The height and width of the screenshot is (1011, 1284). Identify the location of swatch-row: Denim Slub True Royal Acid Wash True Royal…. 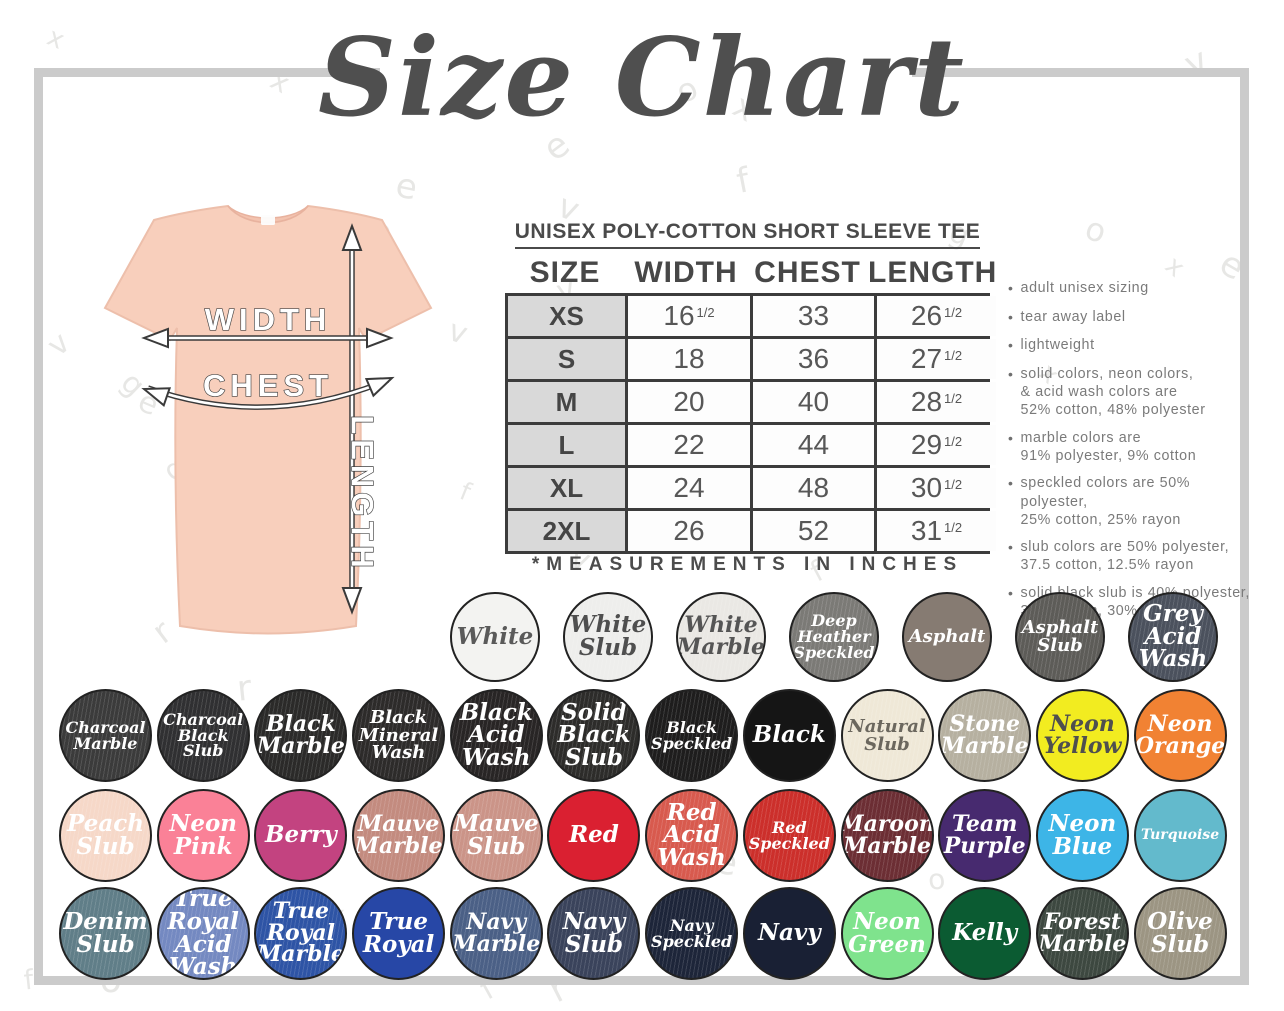
(643, 933).